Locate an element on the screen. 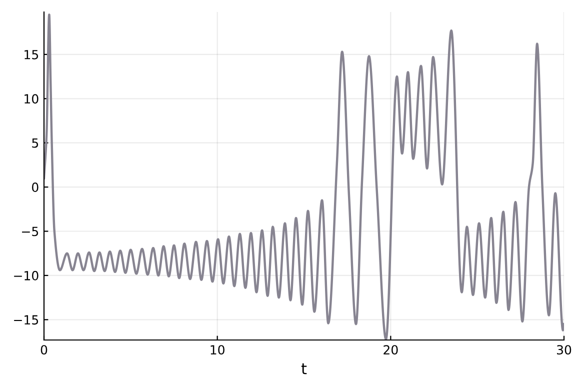  x-tick-label: 10 is located at coordinates (217, 350).